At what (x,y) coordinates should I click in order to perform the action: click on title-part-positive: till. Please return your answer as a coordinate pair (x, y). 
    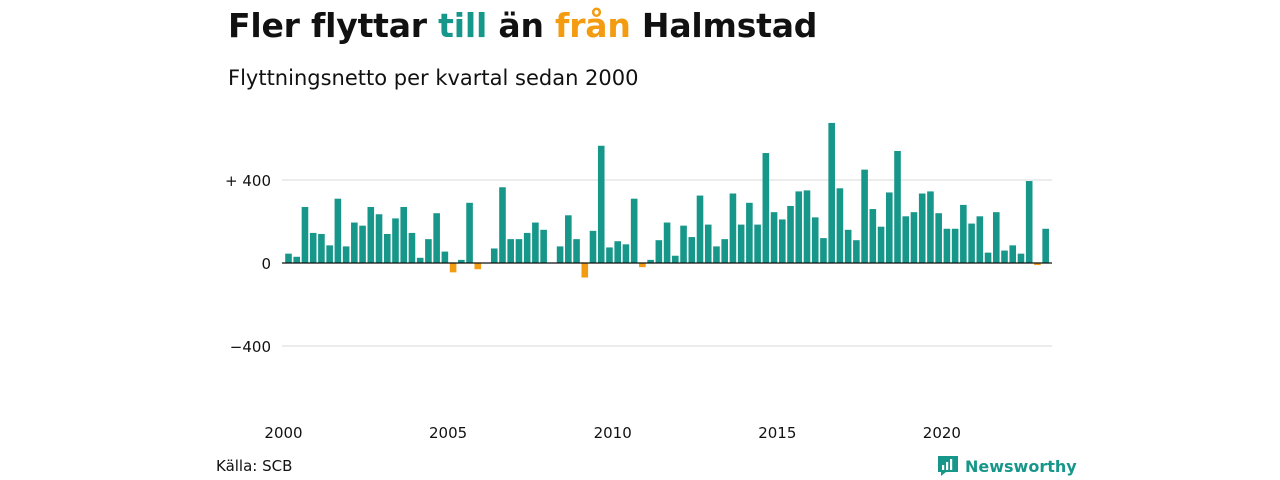
    Looking at the image, I should click on (463, 25).